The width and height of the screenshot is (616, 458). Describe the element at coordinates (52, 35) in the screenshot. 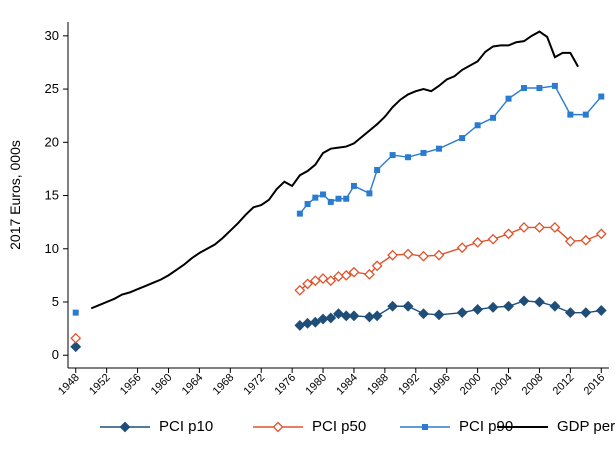

I see `y-tick-label: 30` at that location.